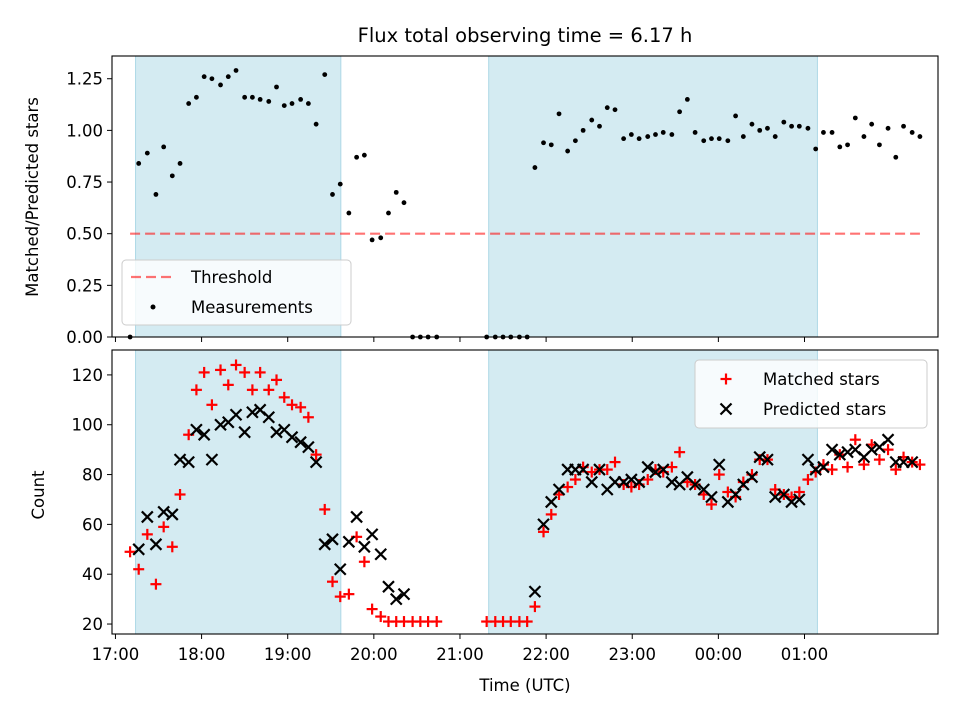 The width and height of the screenshot is (960, 720). Describe the element at coordinates (92, 475) in the screenshot. I see `bottom-y-tick-label: 80` at that location.